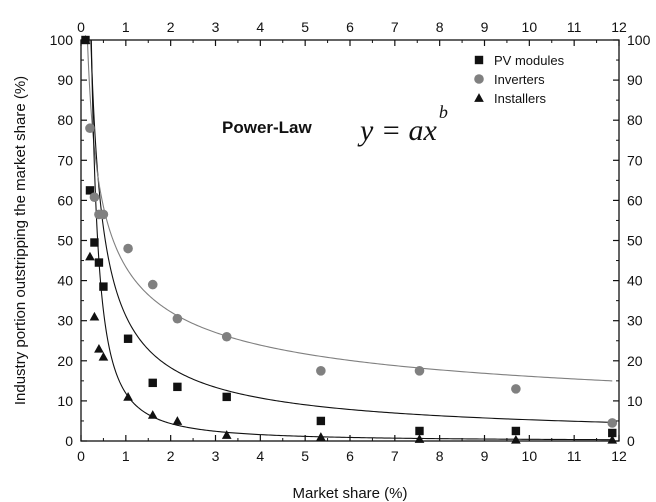 This screenshot has height=502, width=656. I want to click on y-tick-label-right: 100, so click(639, 40).